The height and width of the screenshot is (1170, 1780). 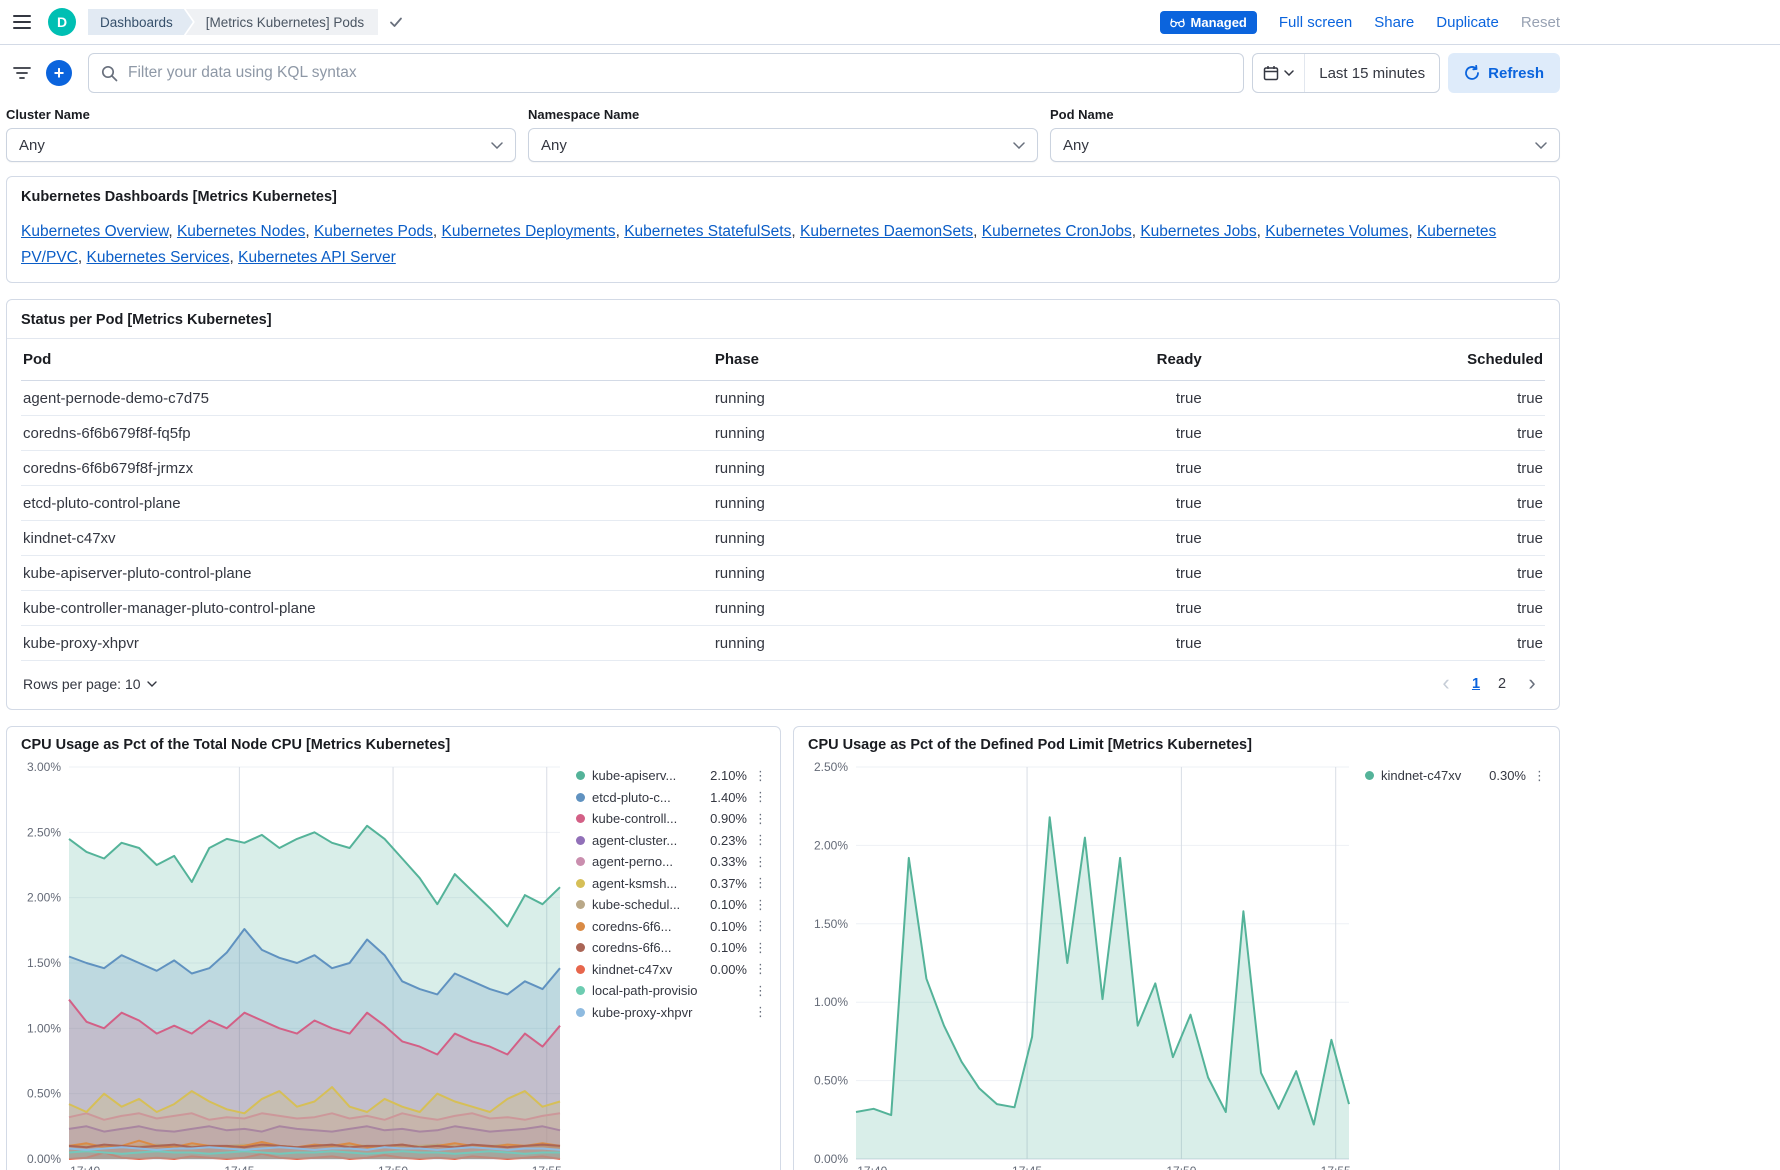 I want to click on legend-item: local-path-provision... ⋮, so click(x=671, y=991).